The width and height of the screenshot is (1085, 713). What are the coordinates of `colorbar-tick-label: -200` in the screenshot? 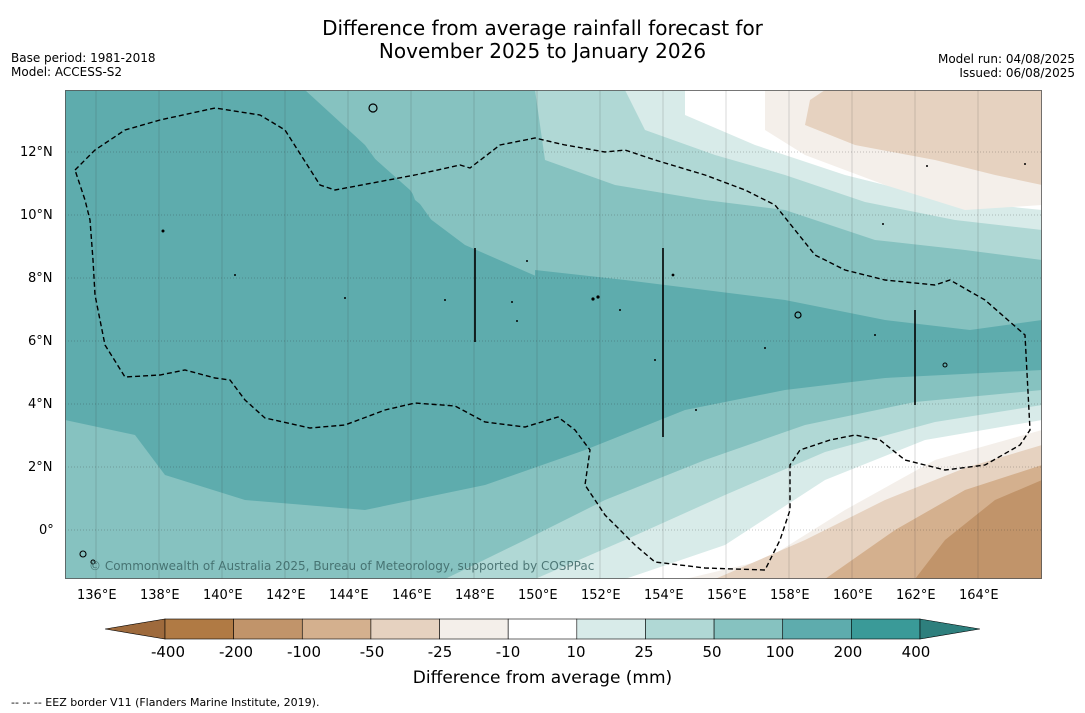 It's located at (236, 652).